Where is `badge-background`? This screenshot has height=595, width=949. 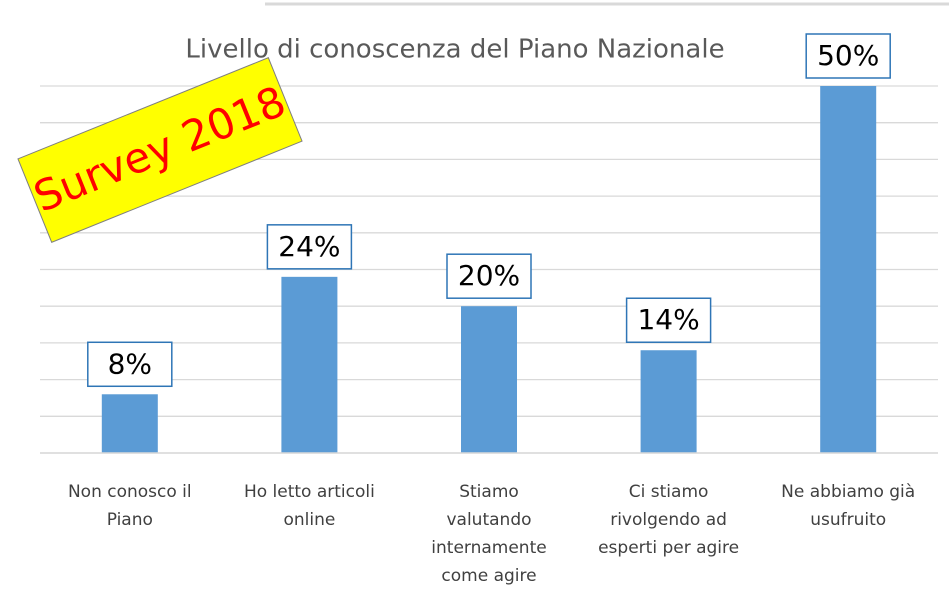
badge-background is located at coordinates (160, 150).